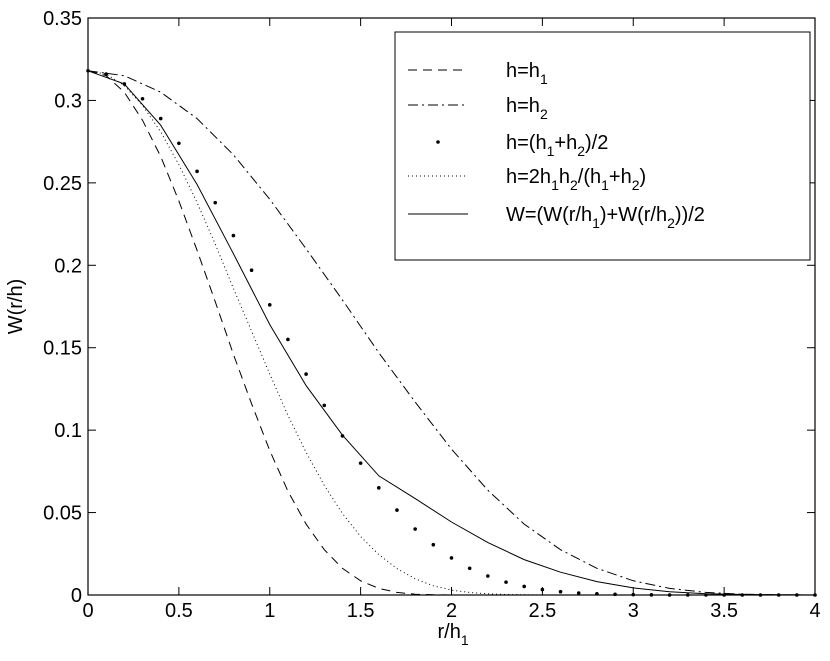 This screenshot has width=830, height=661. I want to click on y-tick-label: 0.25, so click(62, 184).